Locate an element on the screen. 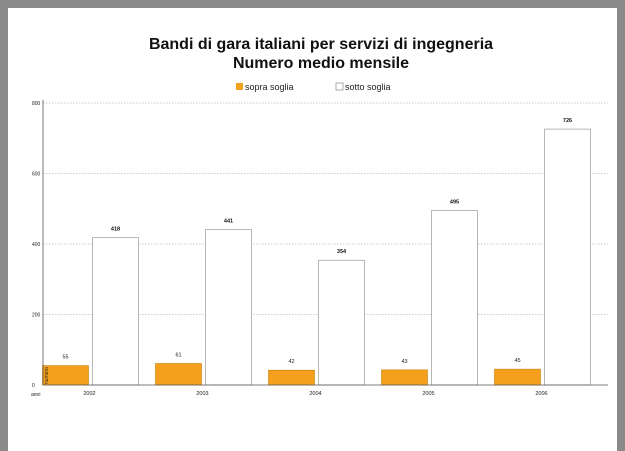 The width and height of the screenshot is (625, 451). bar-sopra-2005 is located at coordinates (404, 377).